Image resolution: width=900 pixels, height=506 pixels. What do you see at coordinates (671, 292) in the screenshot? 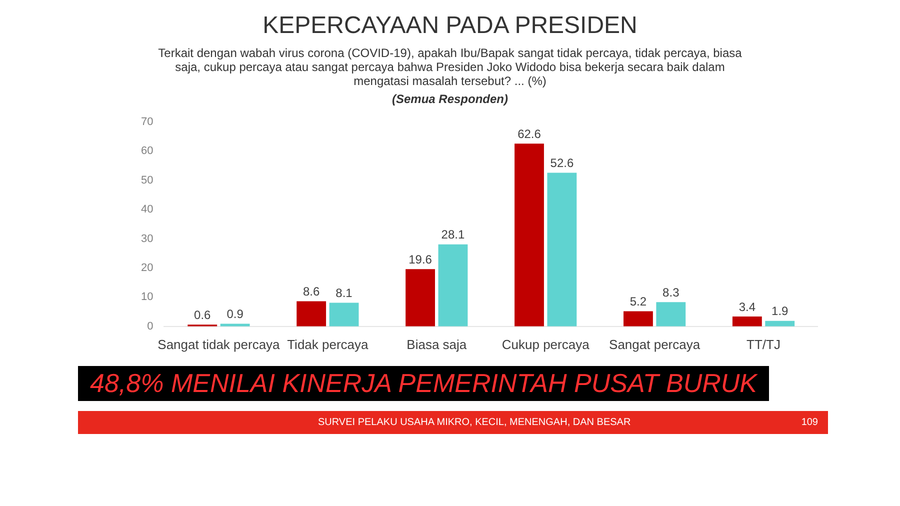
I see `data-label: 8.3` at bounding box center [671, 292].